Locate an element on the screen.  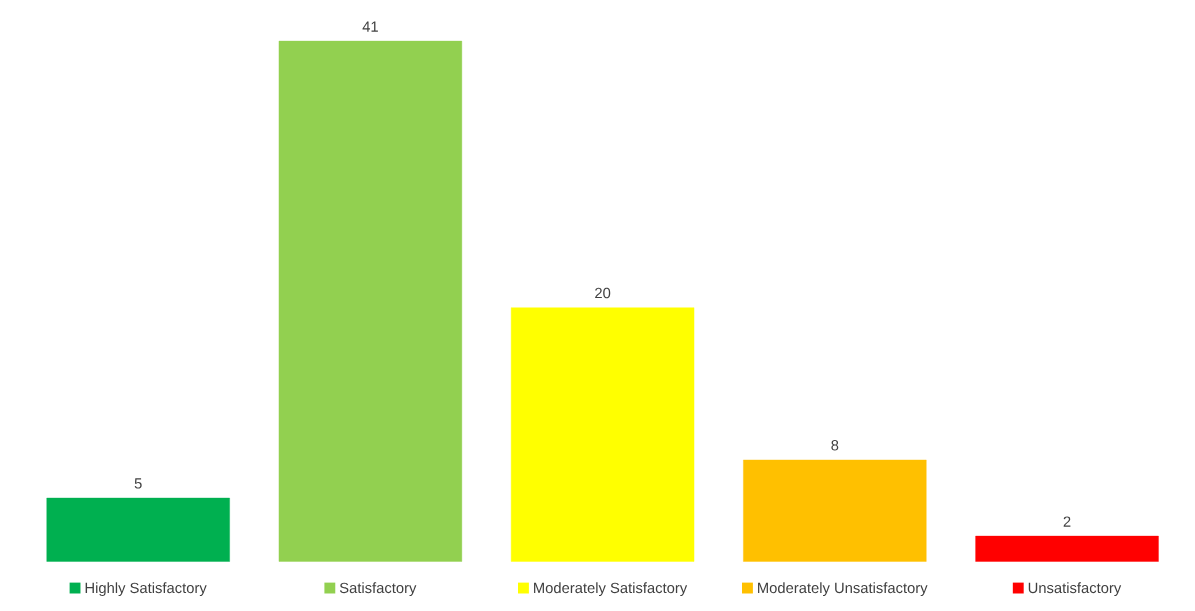
x-tick-label: Highly Satisfactory is located at coordinates (146, 589).